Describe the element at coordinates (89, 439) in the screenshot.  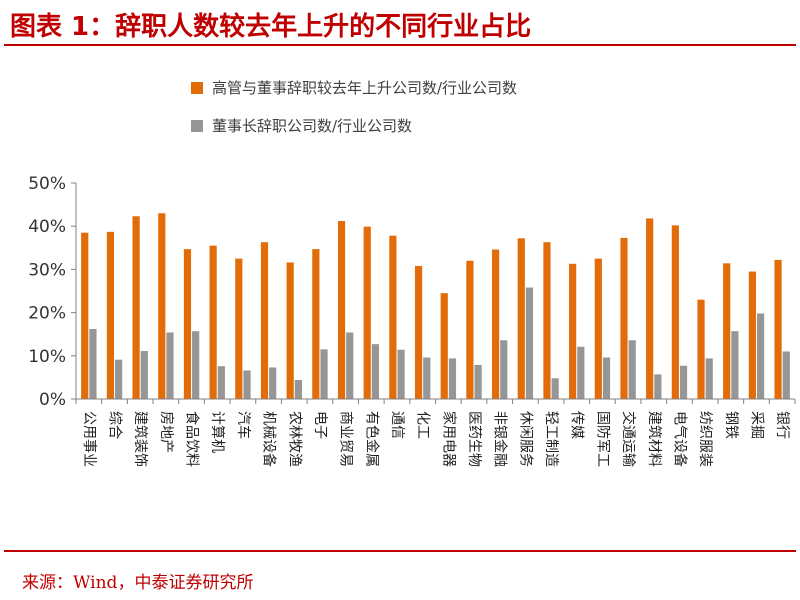
I see `x-tick-label: 公用事业` at that location.